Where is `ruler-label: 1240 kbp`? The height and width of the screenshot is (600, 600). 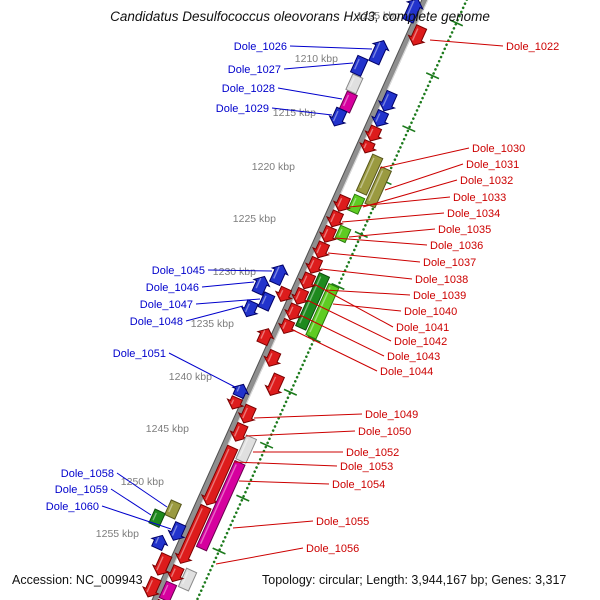
ruler-label: 1240 kbp is located at coordinates (190, 377).